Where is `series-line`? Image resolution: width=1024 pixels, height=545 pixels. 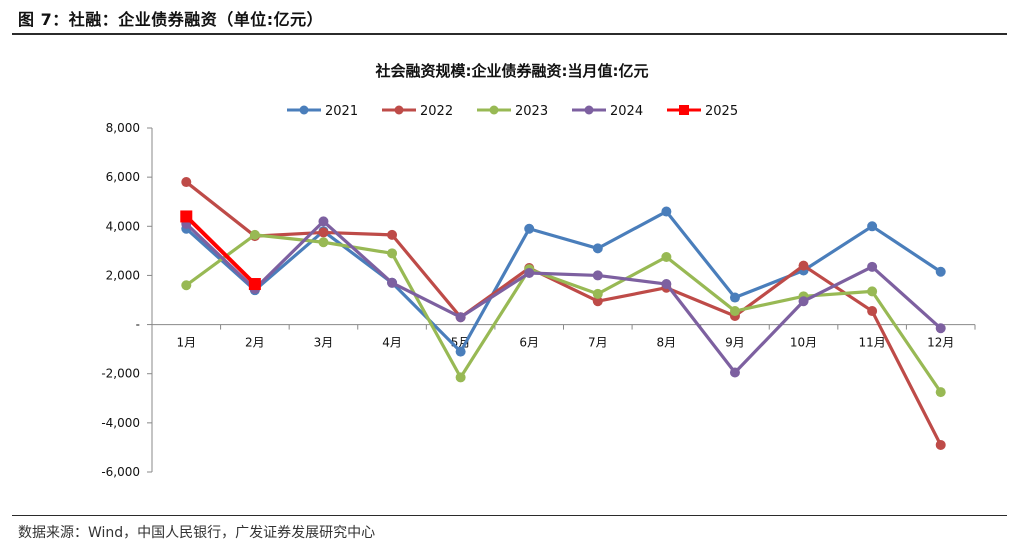 series-line is located at coordinates (220, 250).